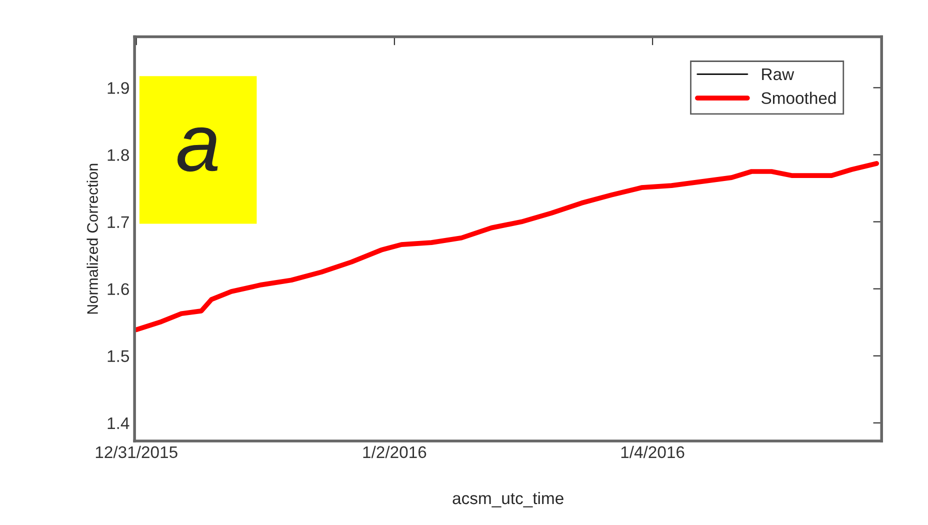 Image resolution: width=928 pixels, height=525 pixels. Describe the element at coordinates (118, 289) in the screenshot. I see `y-tick-label: 1.6` at that location.